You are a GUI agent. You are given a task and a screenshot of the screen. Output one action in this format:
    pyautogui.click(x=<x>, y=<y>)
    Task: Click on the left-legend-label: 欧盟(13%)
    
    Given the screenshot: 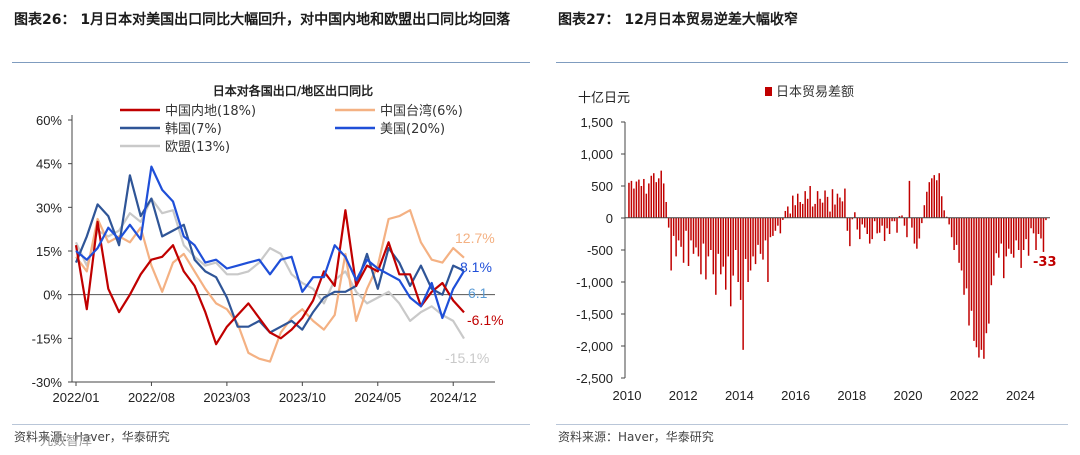 What is the action you would take?
    pyautogui.click(x=197, y=147)
    